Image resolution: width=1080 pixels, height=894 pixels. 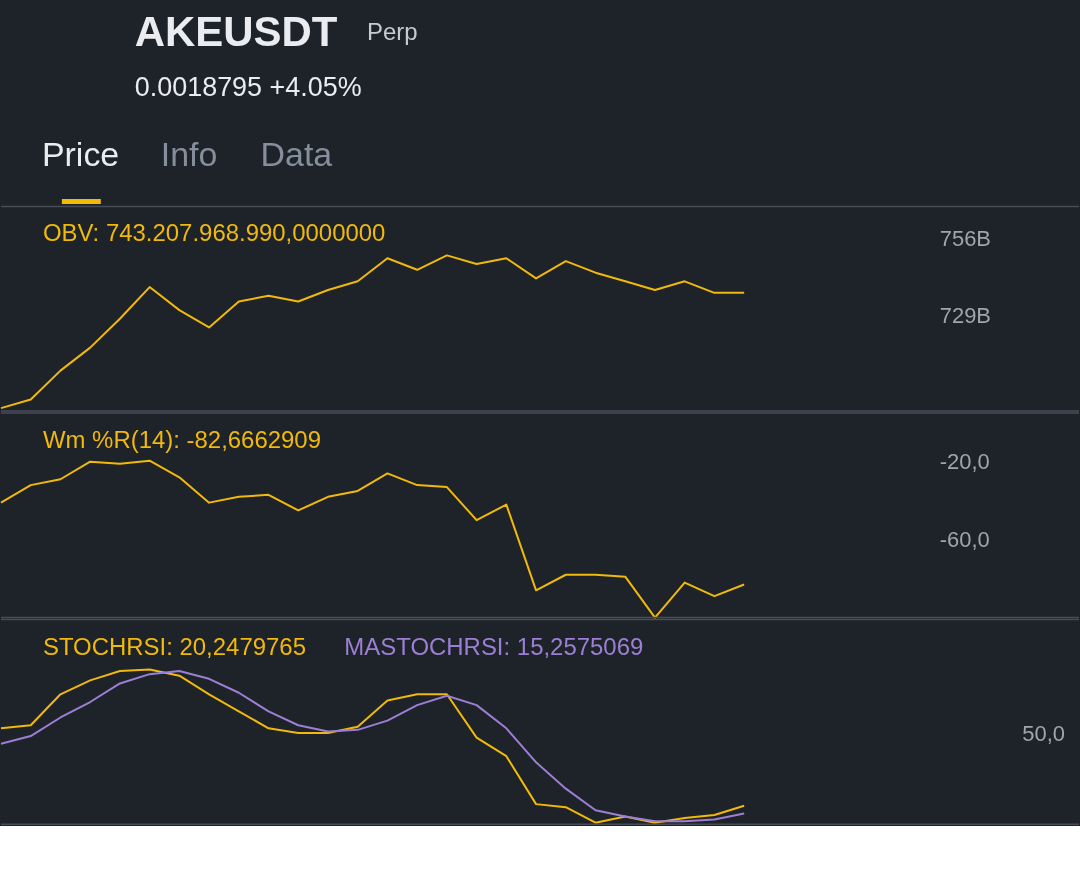 I want to click on text: Price, so click(x=80, y=154).